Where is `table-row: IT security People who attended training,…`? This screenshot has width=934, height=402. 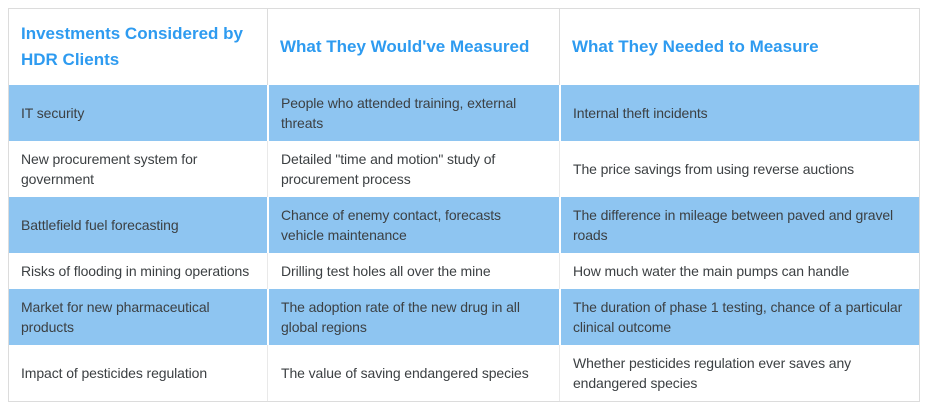 table-row: IT security People who attended training,… is located at coordinates (464, 113).